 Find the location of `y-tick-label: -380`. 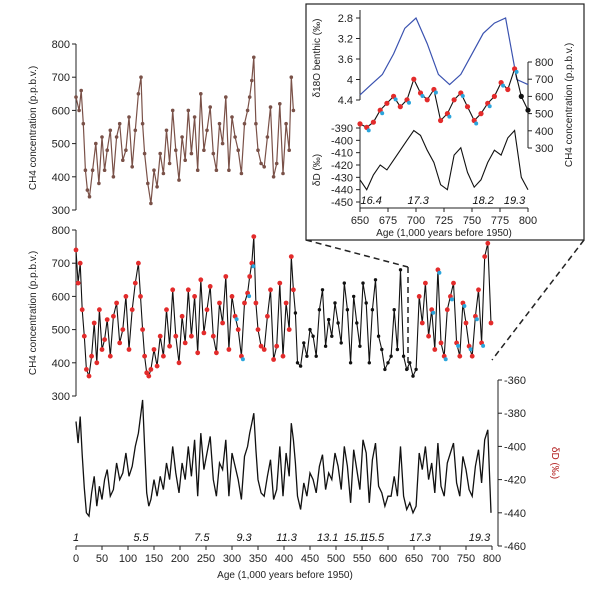

y-tick-label: -380 is located at coordinates (515, 414).